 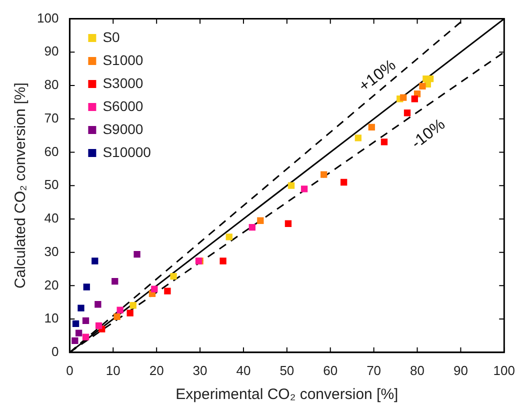 What do you see at coordinates (330, 370) in the screenshot?
I see `x-tick-label: 60` at bounding box center [330, 370].